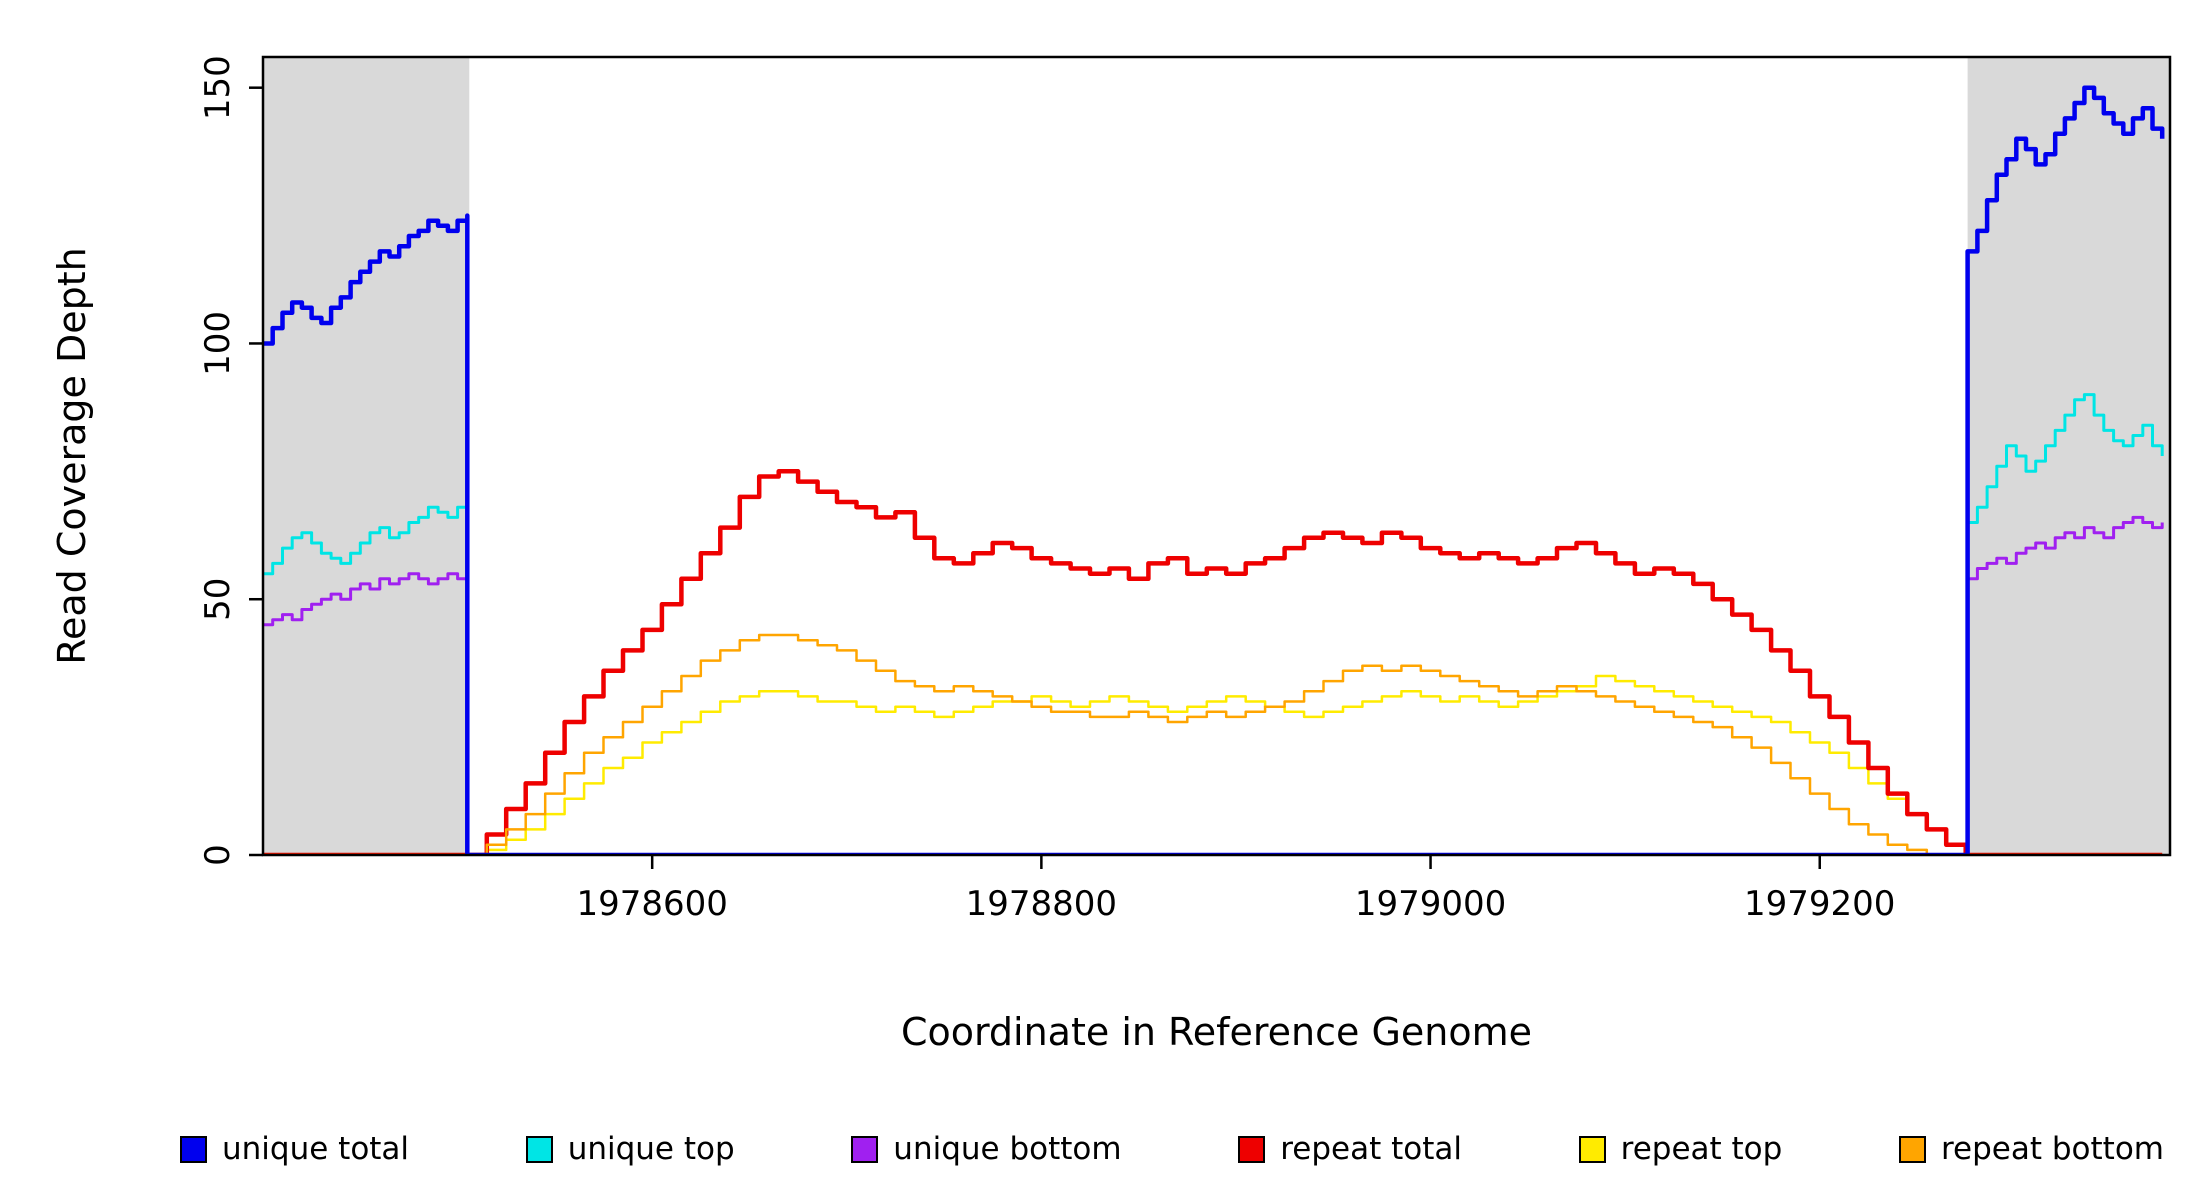 The width and height of the screenshot is (2200, 1200). I want to click on legend-item: unique top, so click(630, 1149).